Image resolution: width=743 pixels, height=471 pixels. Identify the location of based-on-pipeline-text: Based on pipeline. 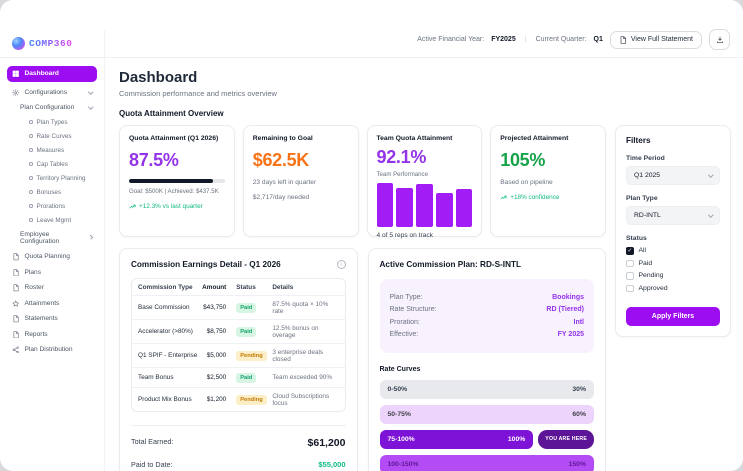
(526, 182).